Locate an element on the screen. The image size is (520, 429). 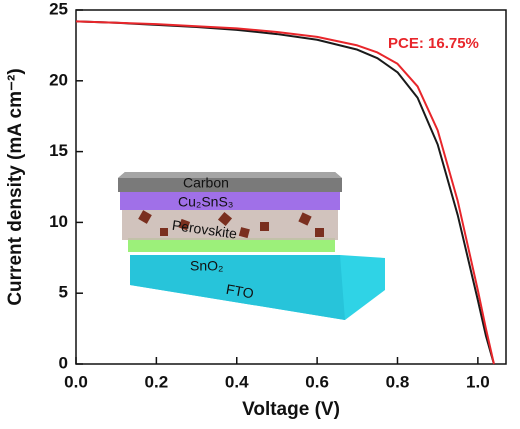
x-tick-label: 0.2 is located at coordinates (157, 381).